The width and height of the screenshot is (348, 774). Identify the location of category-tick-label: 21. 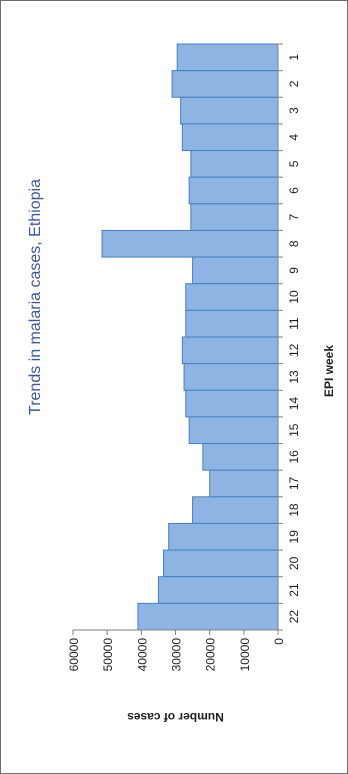
(294, 590).